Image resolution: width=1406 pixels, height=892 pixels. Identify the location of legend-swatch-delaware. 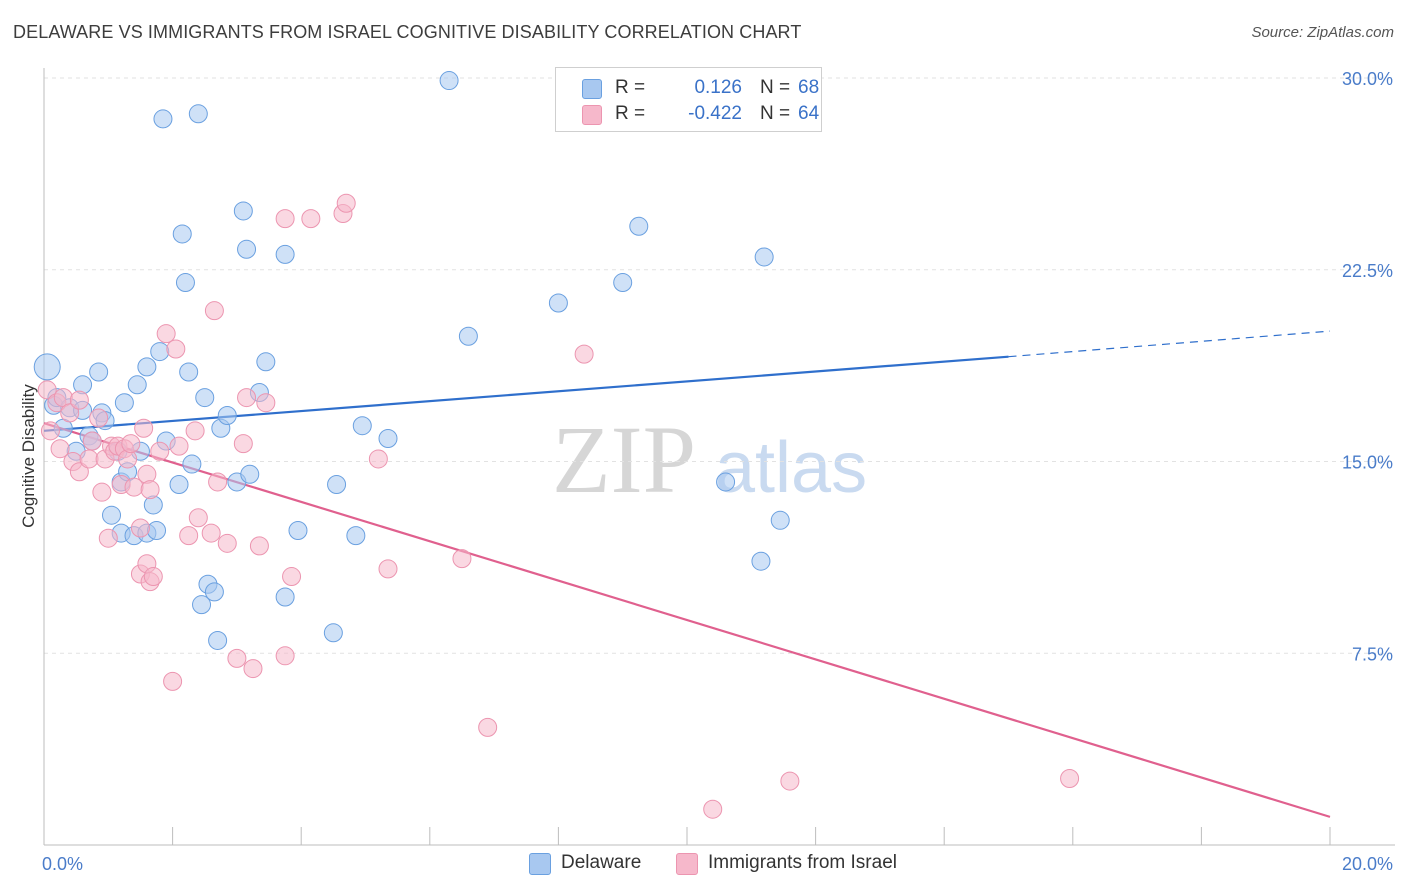
(592, 89).